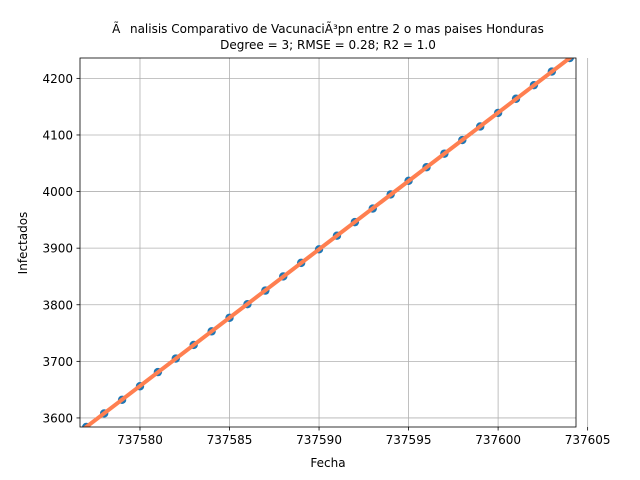 This screenshot has width=640, height=480. I want to click on y-axis: 3600 3700 3800 3900 4000 4100 4200, so click(61, 248).